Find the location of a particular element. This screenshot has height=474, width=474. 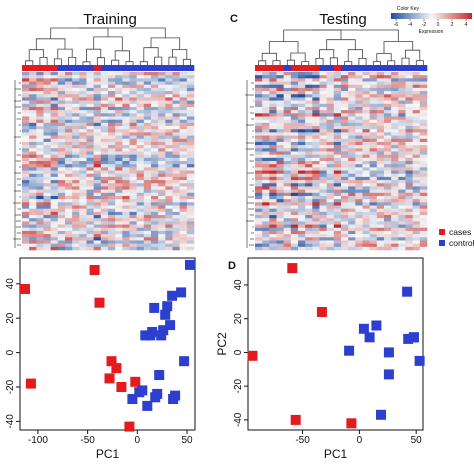

y-tick-label: 40 is located at coordinates (10, 284).